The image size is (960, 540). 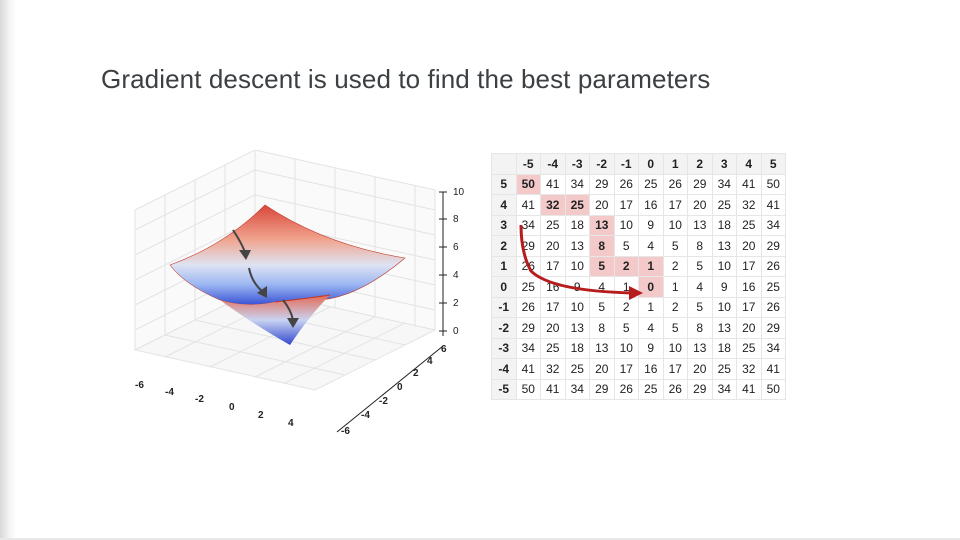 I want to click on table-row: 5 50 41 34 29 26 25 26 29 34 41 50, so click(x=638, y=184).